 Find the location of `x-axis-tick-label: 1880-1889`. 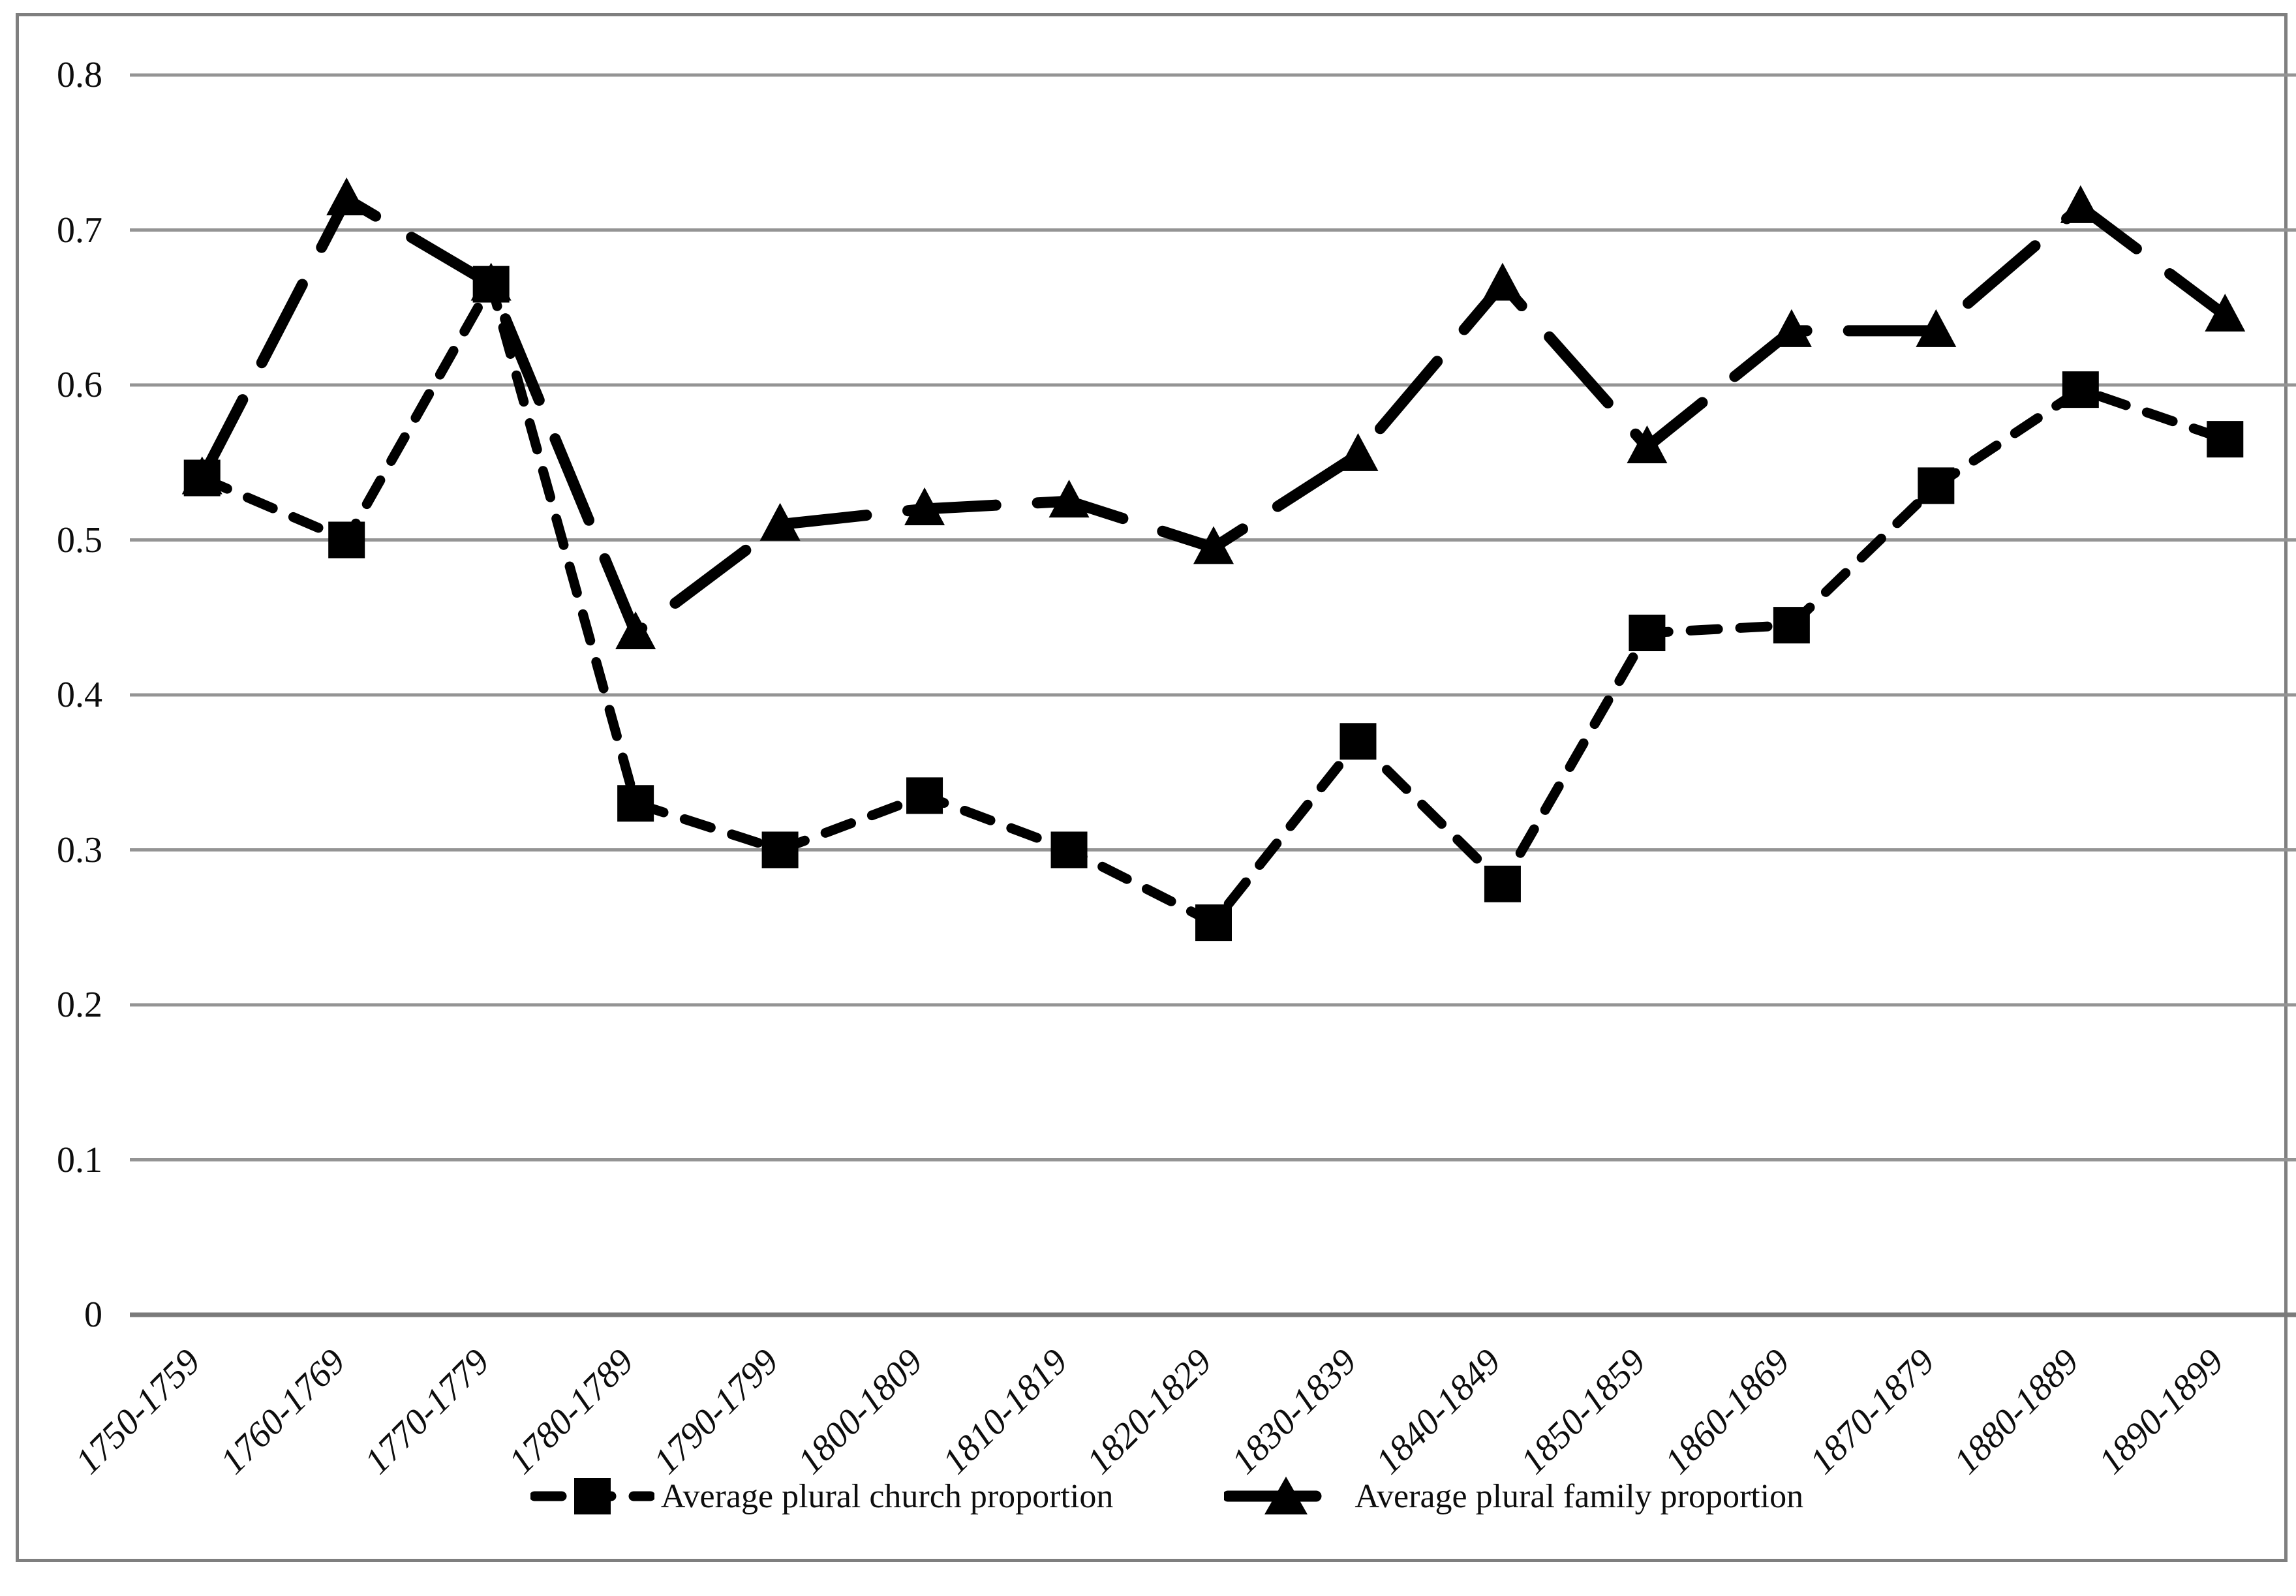

x-axis-tick-label: 1880-1889 is located at coordinates (2016, 1411).